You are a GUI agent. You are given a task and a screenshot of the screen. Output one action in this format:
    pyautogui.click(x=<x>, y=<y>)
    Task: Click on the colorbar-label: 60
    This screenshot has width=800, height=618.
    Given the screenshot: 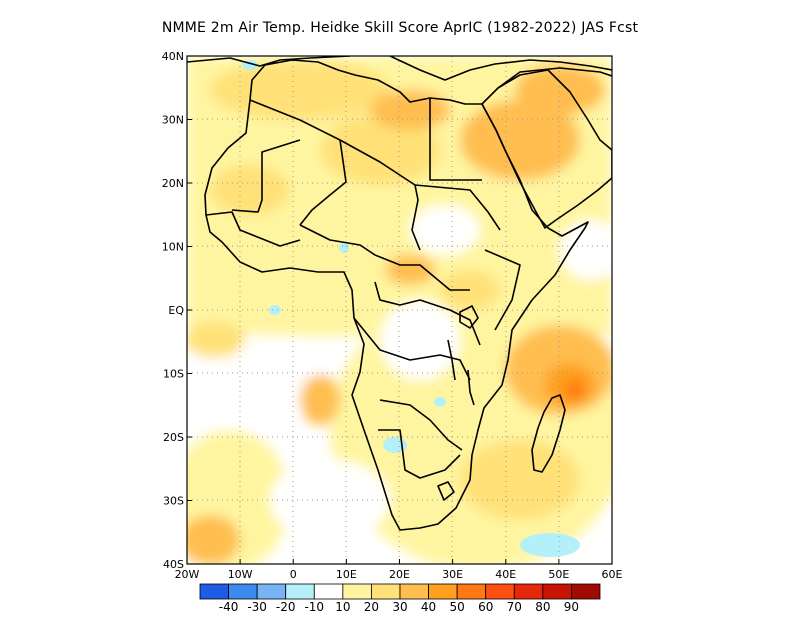 What is the action you would take?
    pyautogui.click(x=485, y=607)
    